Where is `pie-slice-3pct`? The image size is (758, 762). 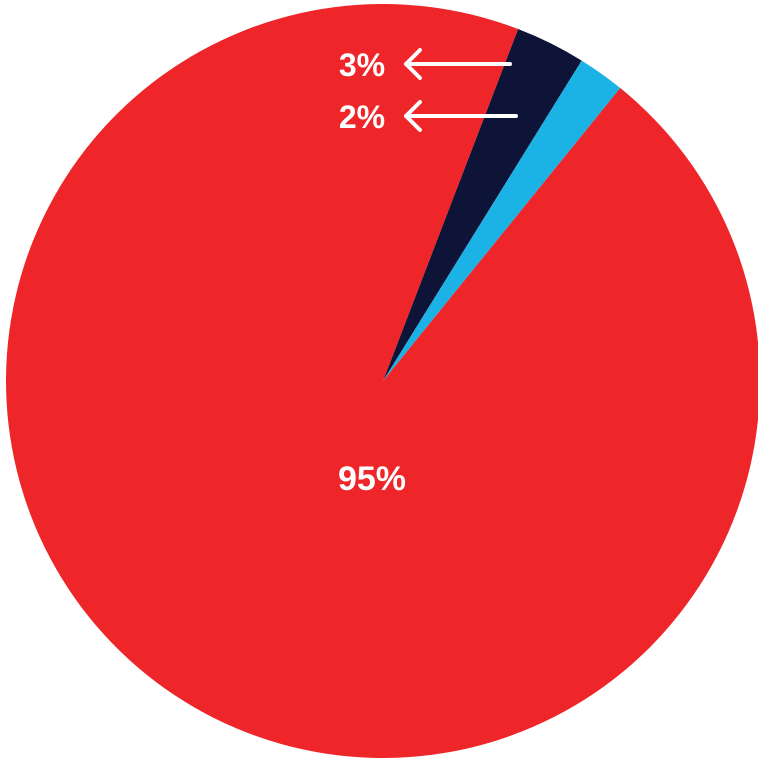 pie-slice-3pct is located at coordinates (482, 205).